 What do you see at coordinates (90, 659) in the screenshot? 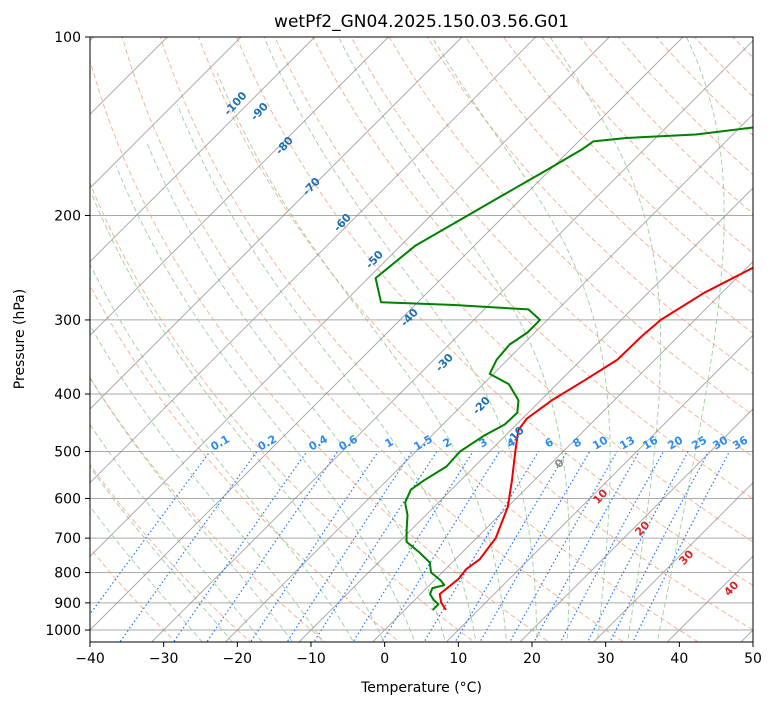
I see `x-tick-label: −40` at bounding box center [90, 659].